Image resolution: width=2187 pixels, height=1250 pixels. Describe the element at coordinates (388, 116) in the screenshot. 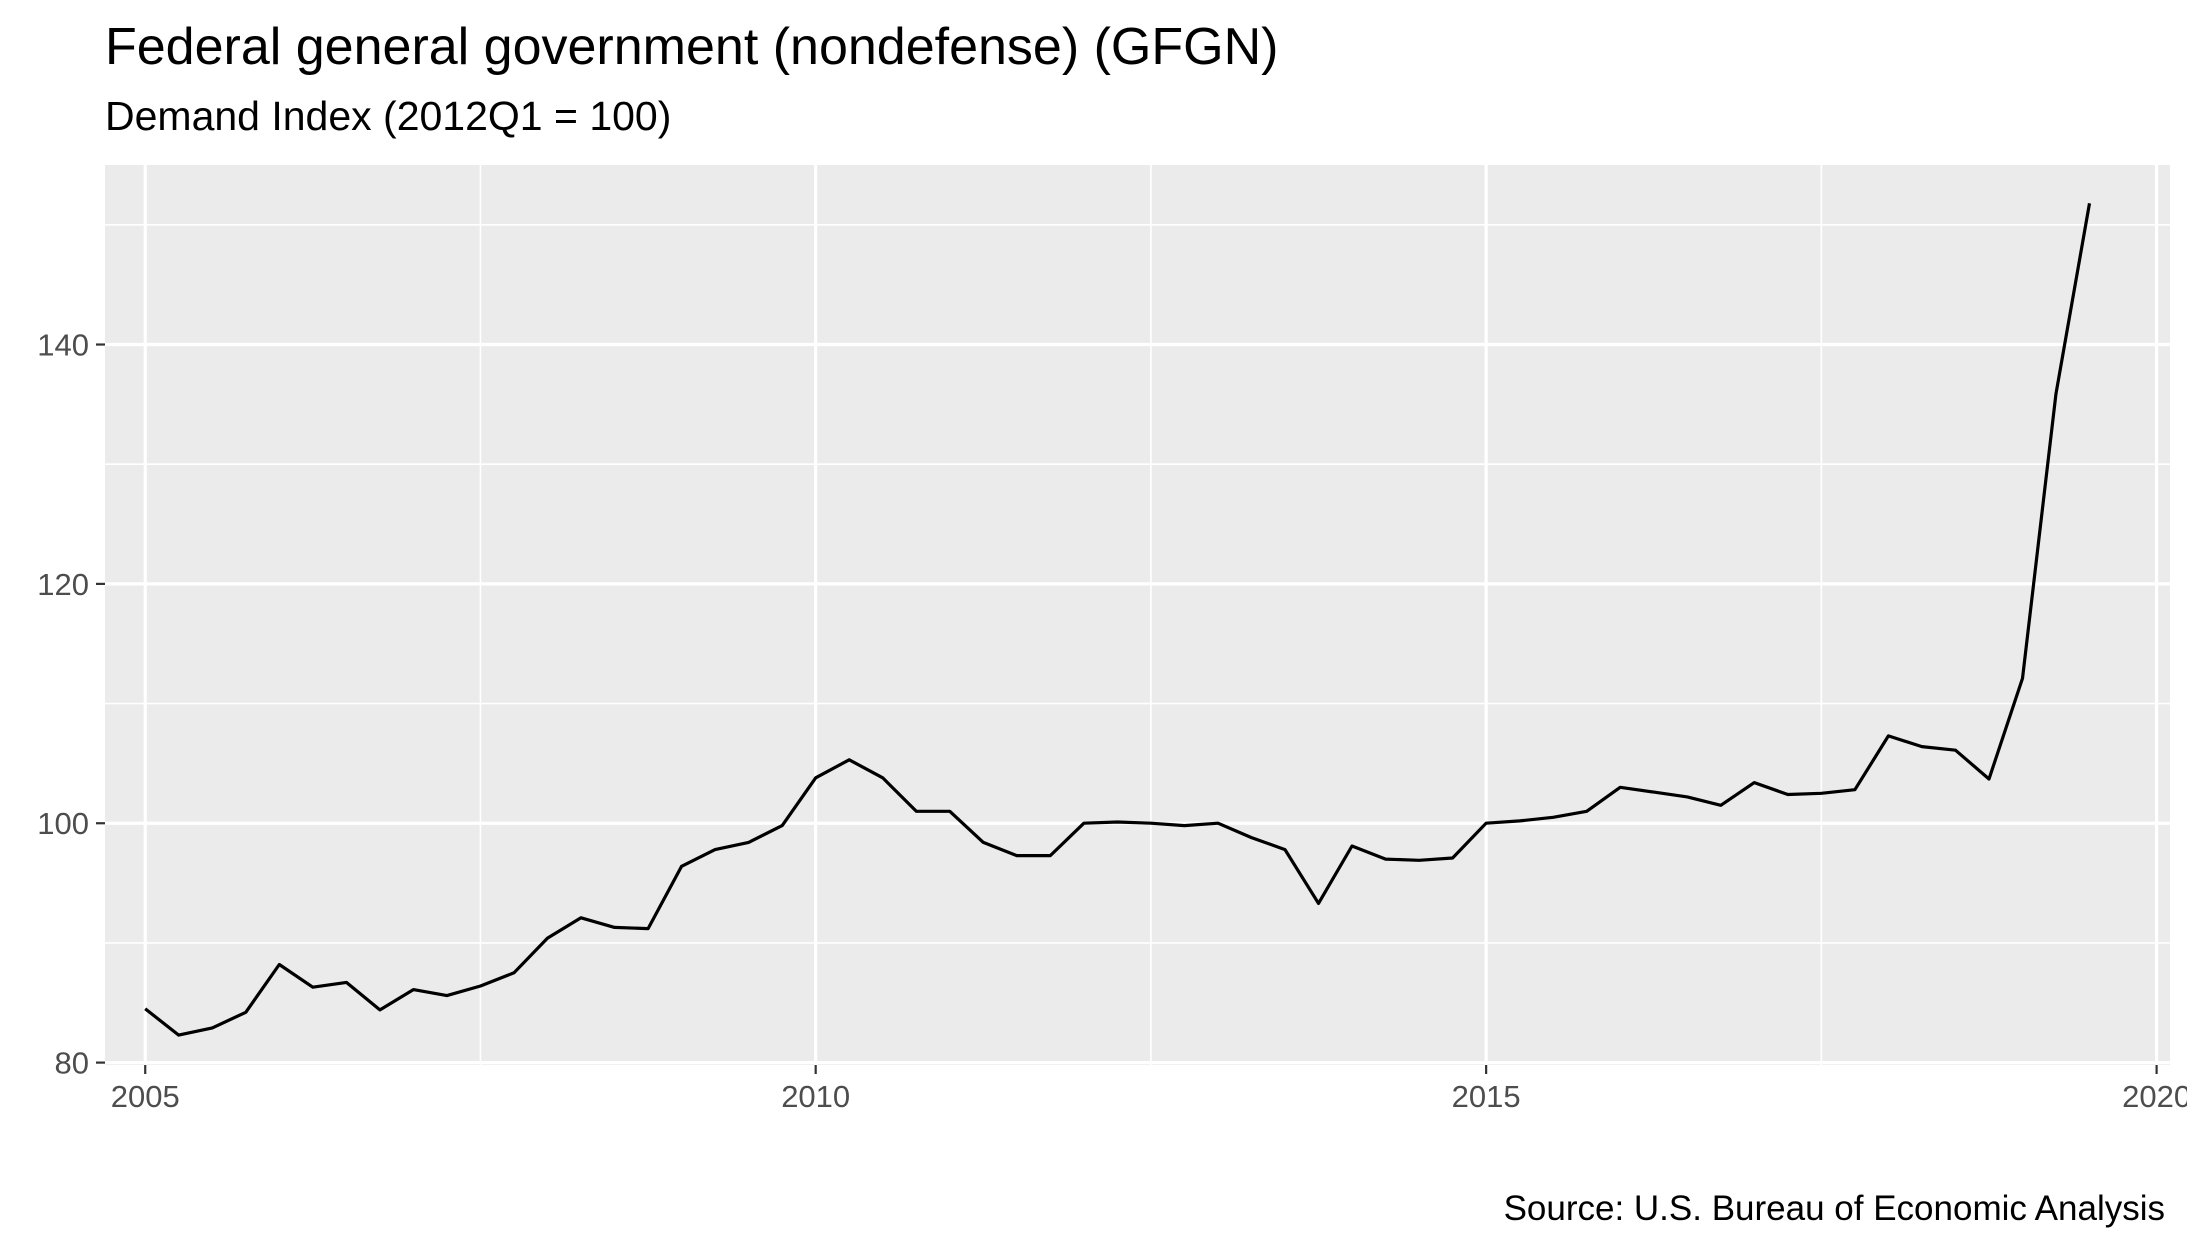

I see `chart-subtitle: Demand Index (2012Q1 = 100)` at that location.